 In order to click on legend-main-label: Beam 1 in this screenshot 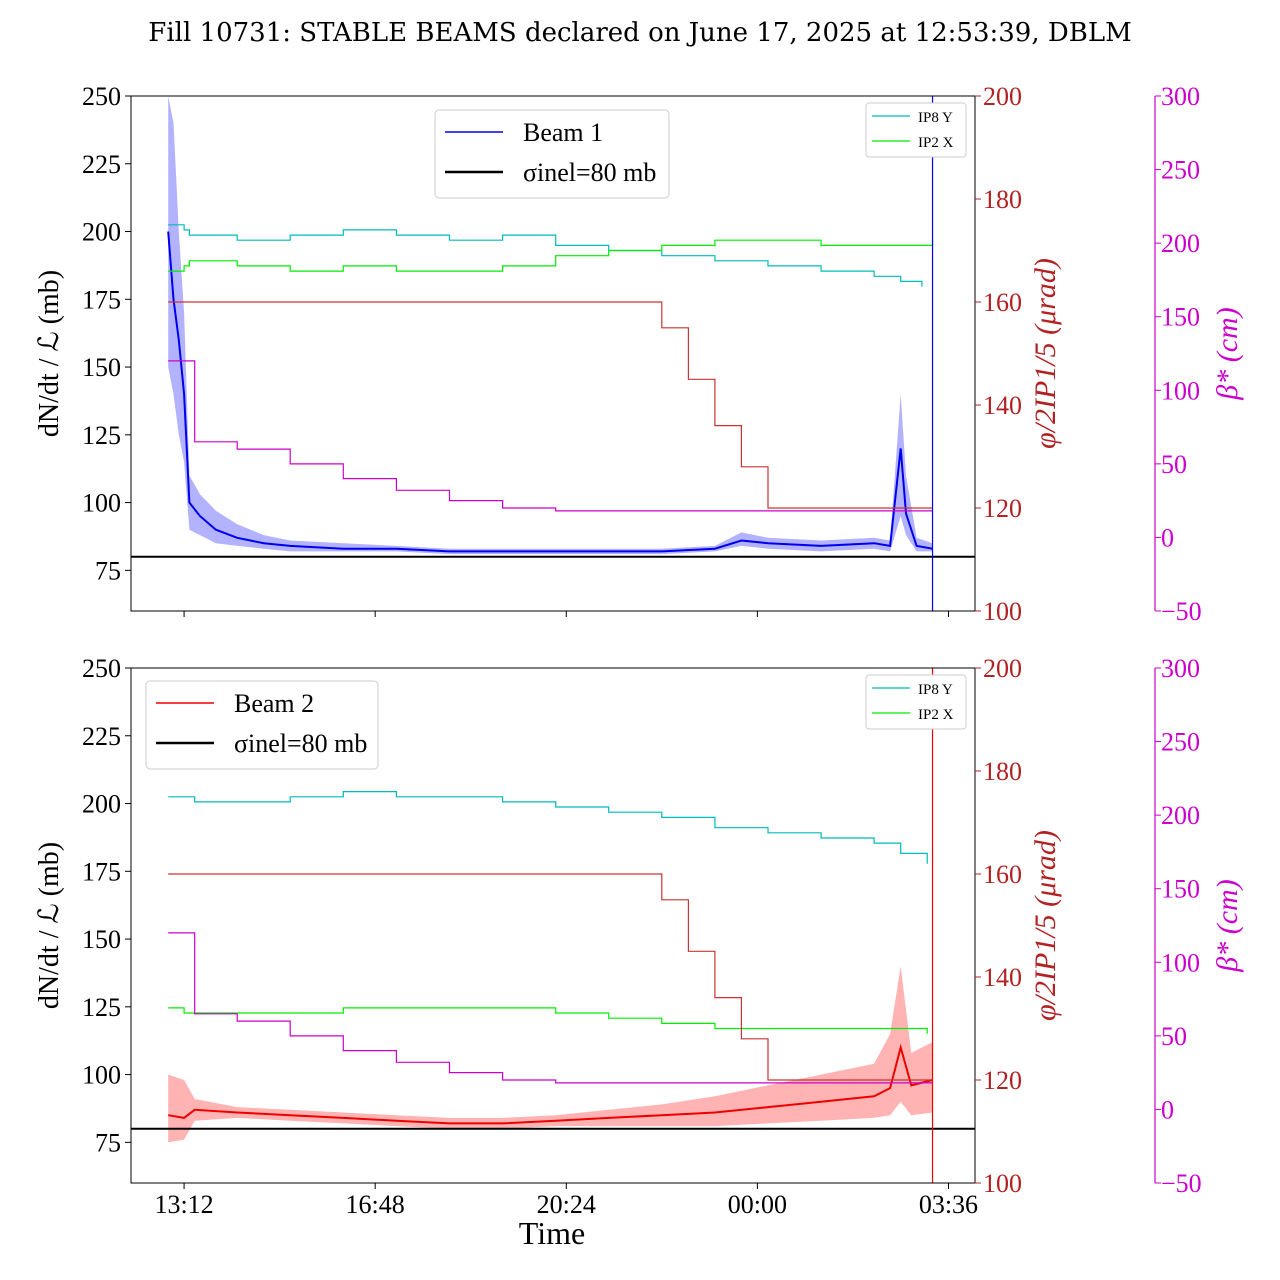, I will do `click(563, 132)`.